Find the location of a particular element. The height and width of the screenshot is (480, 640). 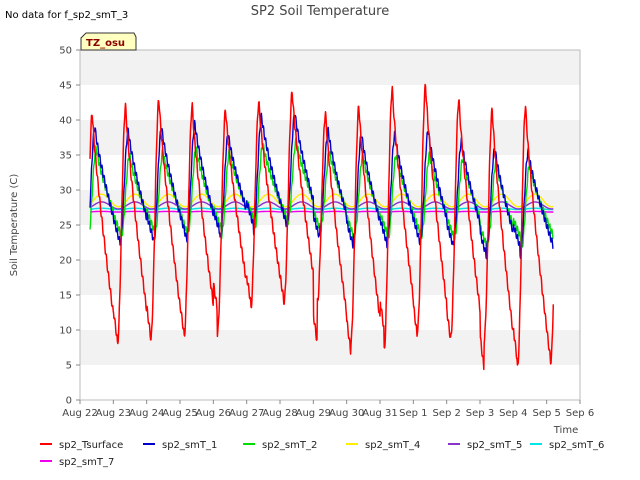

y-tick-label: 15 is located at coordinates (65, 296).